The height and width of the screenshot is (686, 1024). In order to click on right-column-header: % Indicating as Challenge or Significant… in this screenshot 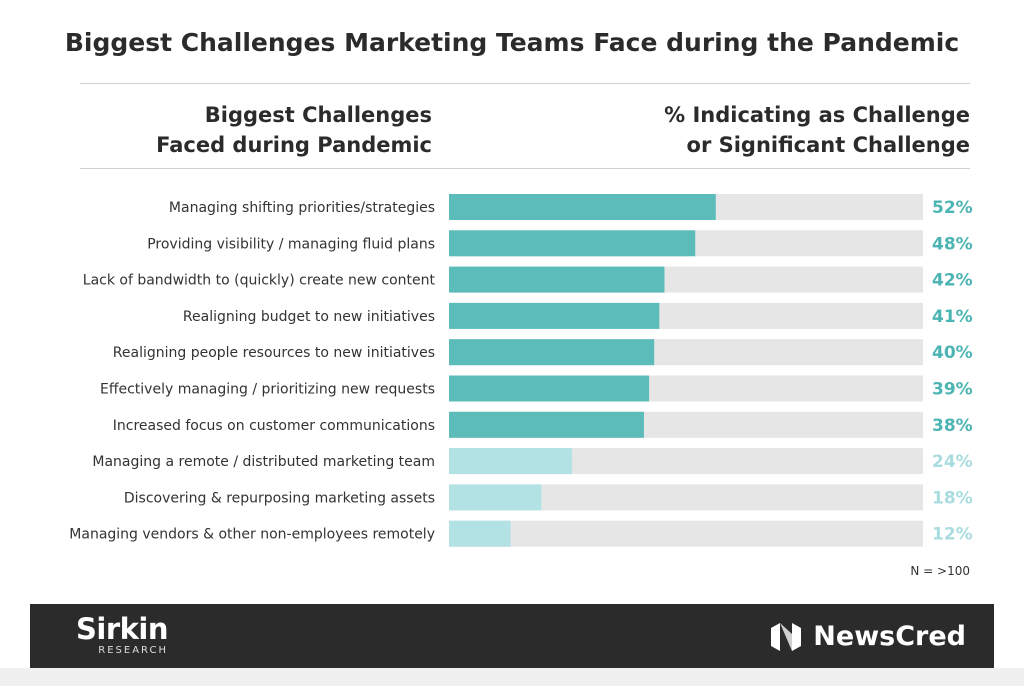, I will do `click(817, 130)`.